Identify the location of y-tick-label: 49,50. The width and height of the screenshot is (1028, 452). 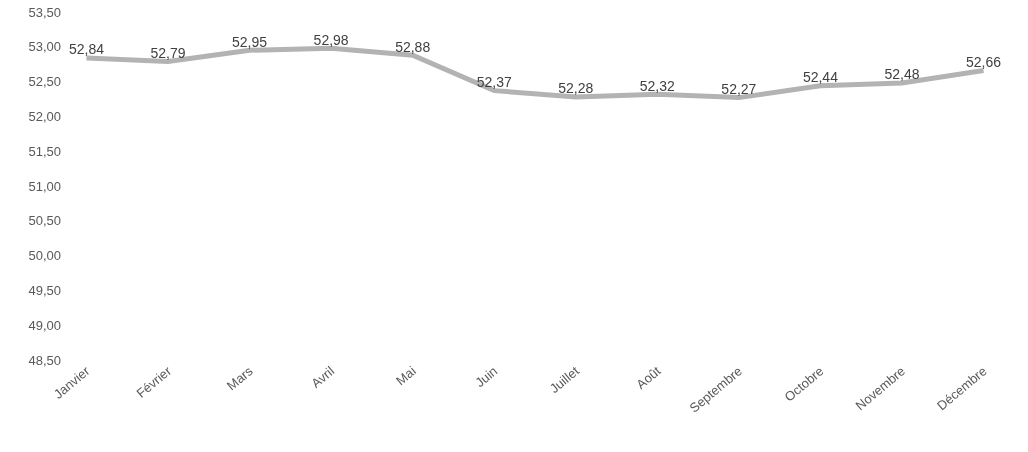
(44, 290).